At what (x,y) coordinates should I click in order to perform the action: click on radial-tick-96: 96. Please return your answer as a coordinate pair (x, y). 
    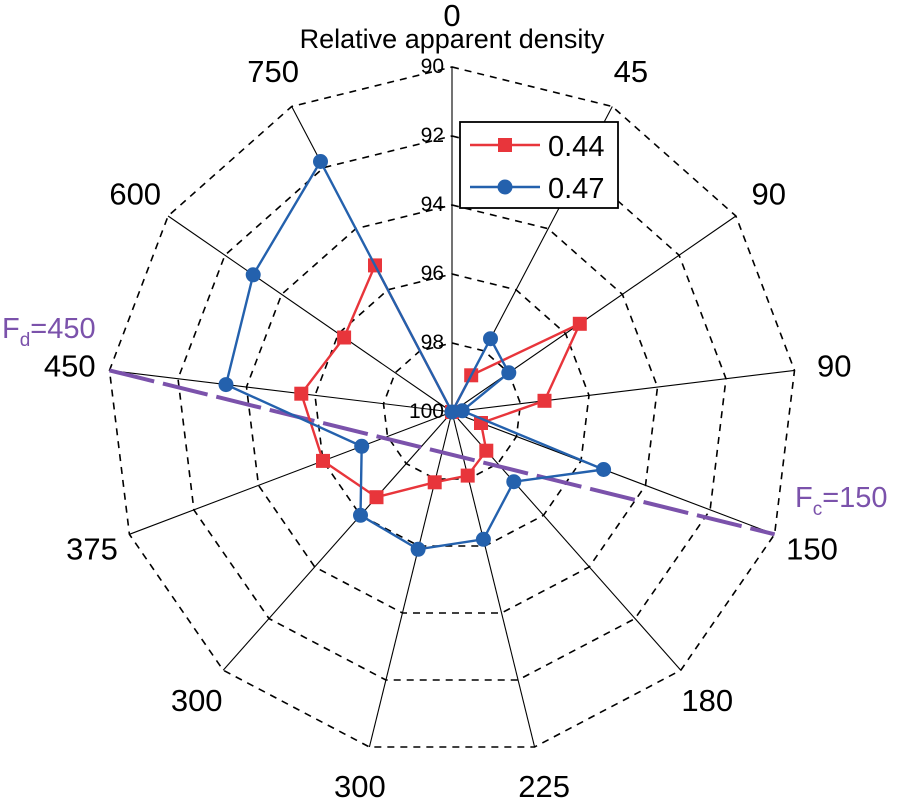
    Looking at the image, I should click on (432, 273).